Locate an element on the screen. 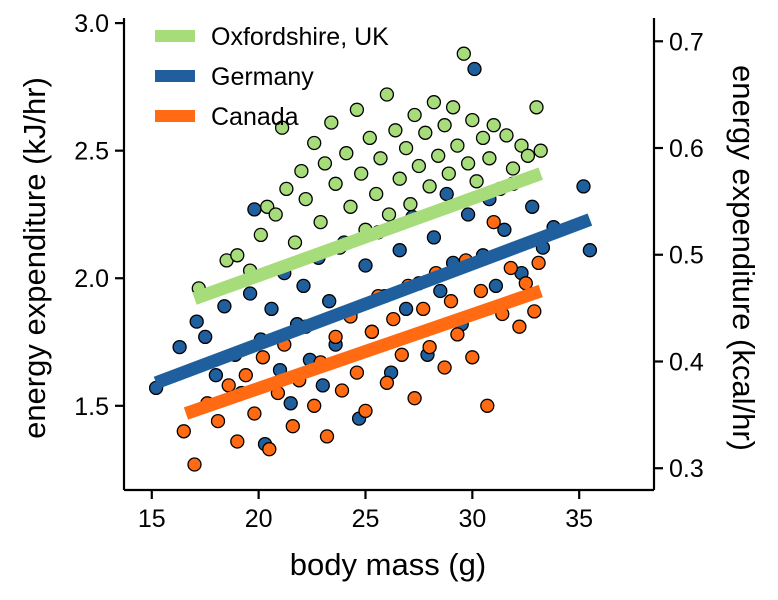 The width and height of the screenshot is (778, 600). x-tick-label: 25 is located at coordinates (366, 519).